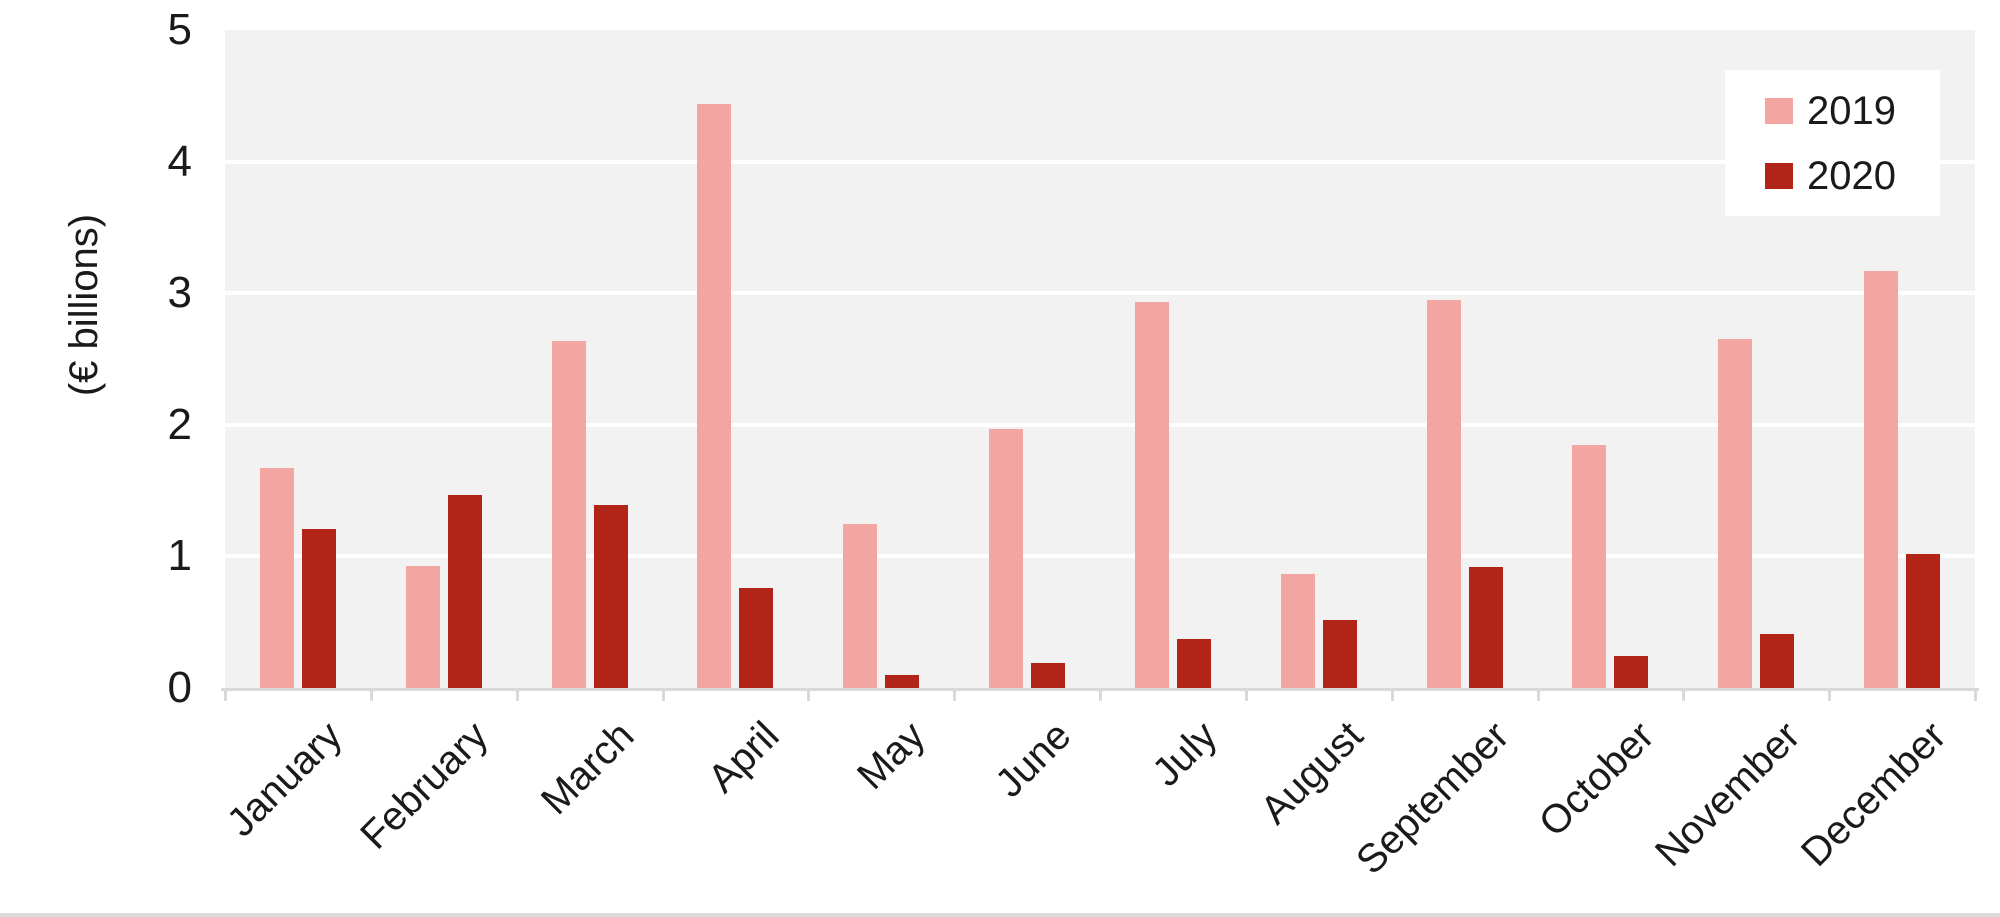  Describe the element at coordinates (714, 395) in the screenshot. I see `bar-2019-april` at that location.